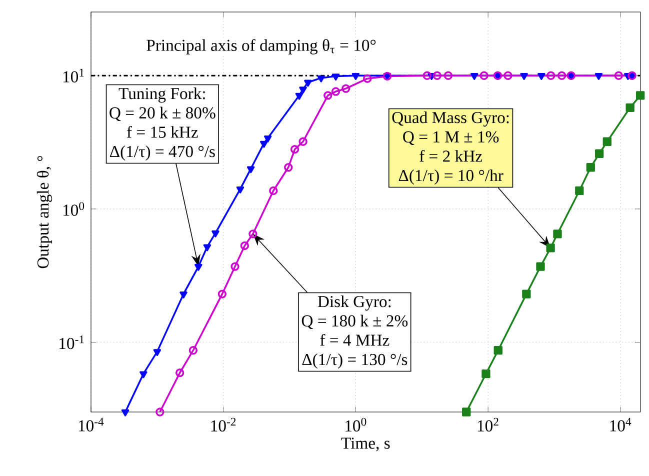  Describe the element at coordinates (354, 303) in the screenshot. I see `annotation: Disk Gyro:` at that location.